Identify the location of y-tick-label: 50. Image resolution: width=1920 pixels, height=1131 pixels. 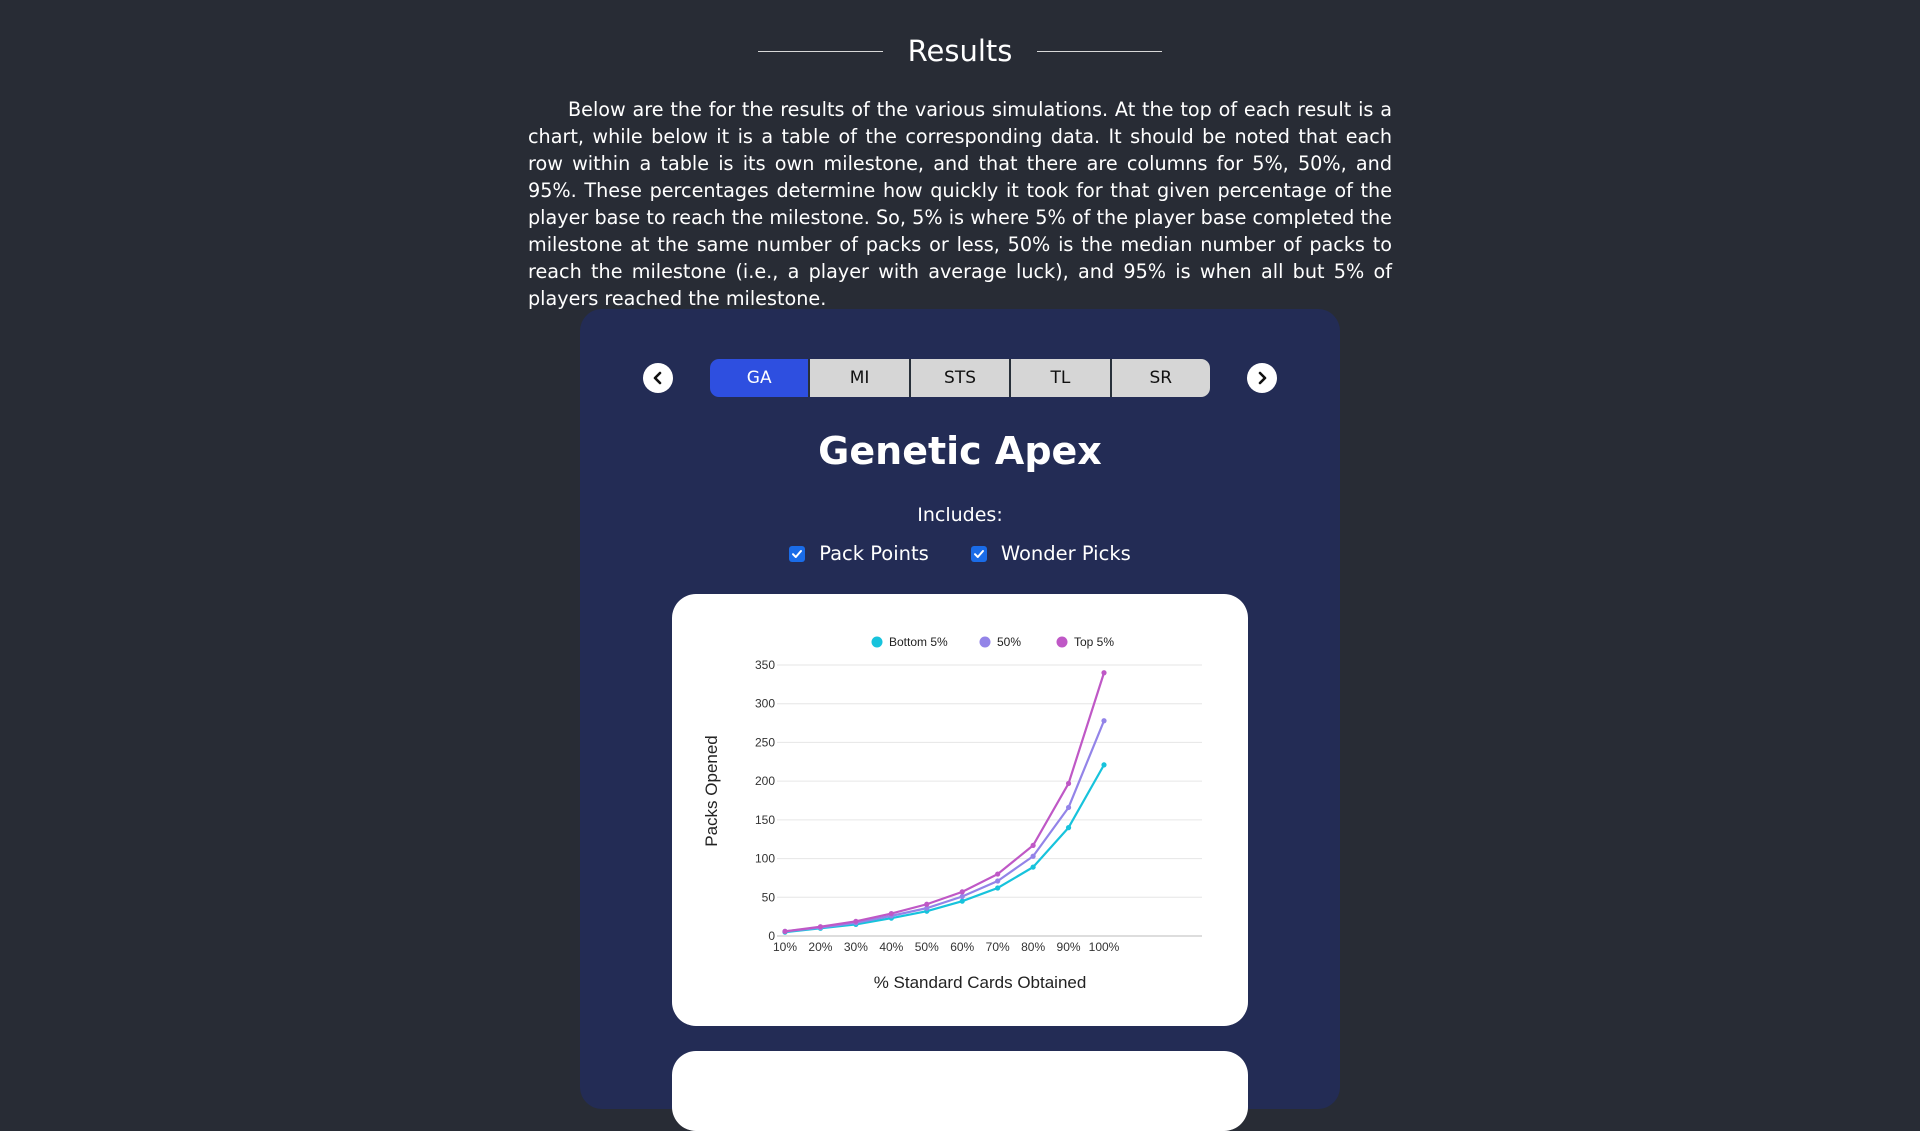
(769, 897).